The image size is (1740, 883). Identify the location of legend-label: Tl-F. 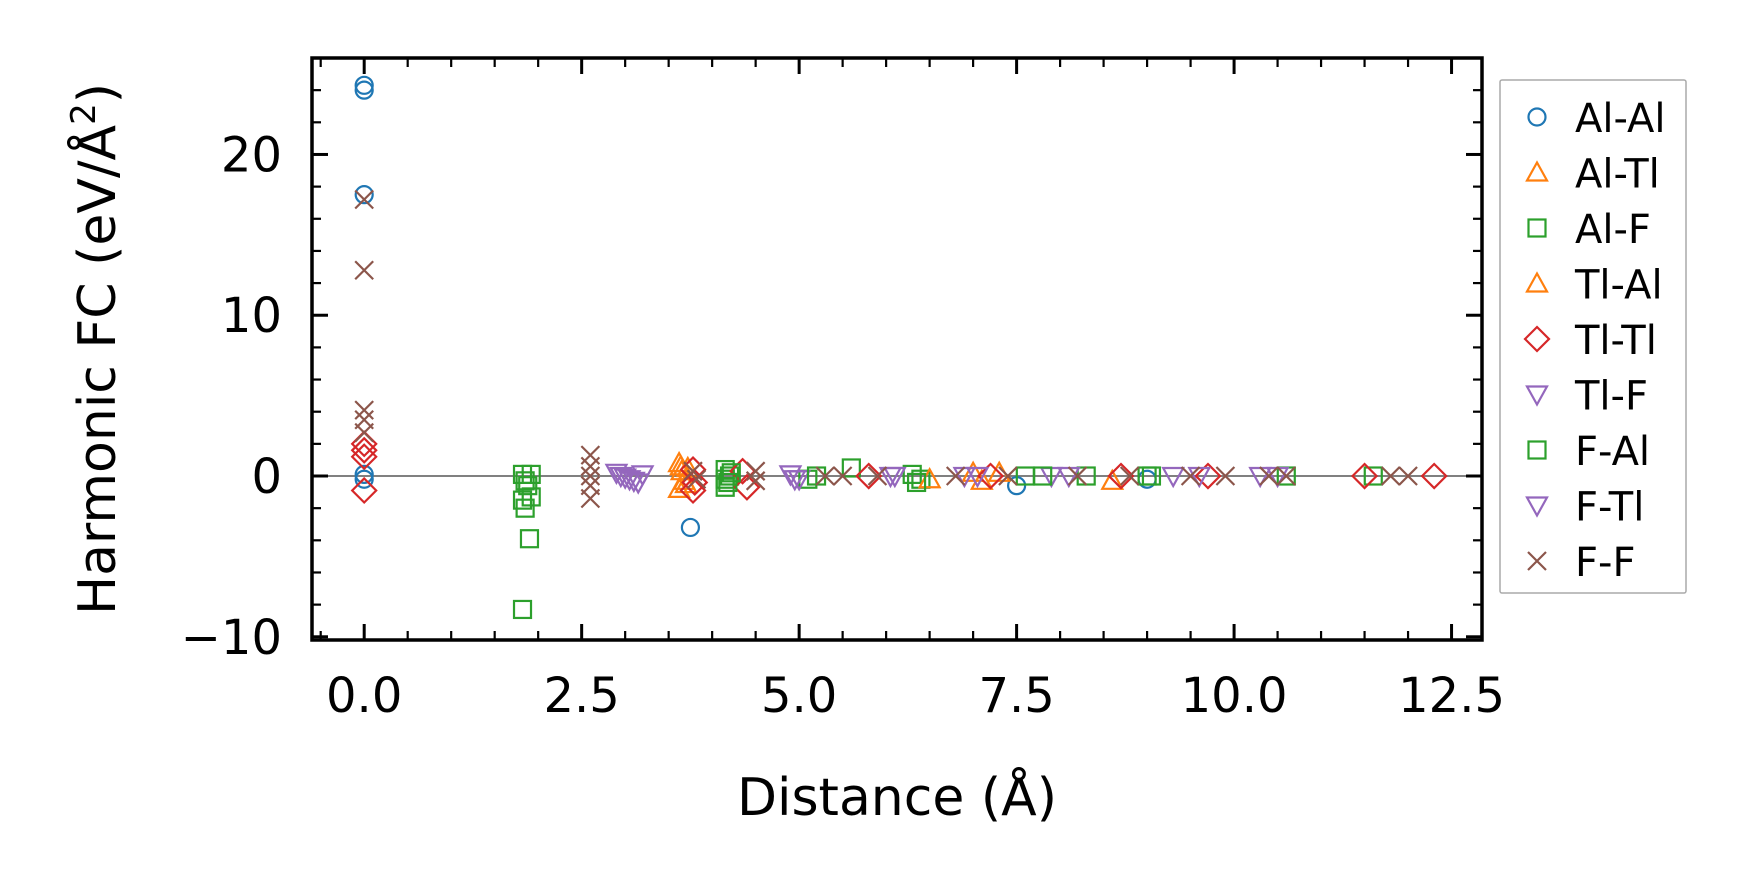
(1611, 397).